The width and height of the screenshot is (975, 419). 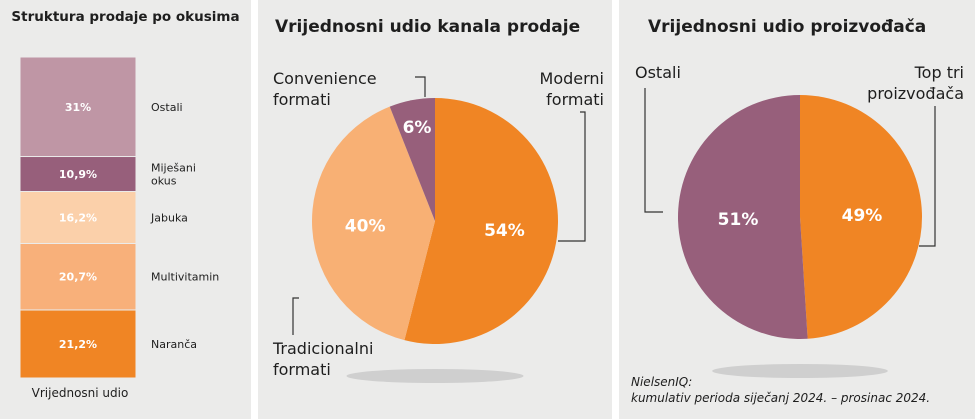 I want to click on bar-category-label-jabuka: Jabuka, so click(x=169, y=218).